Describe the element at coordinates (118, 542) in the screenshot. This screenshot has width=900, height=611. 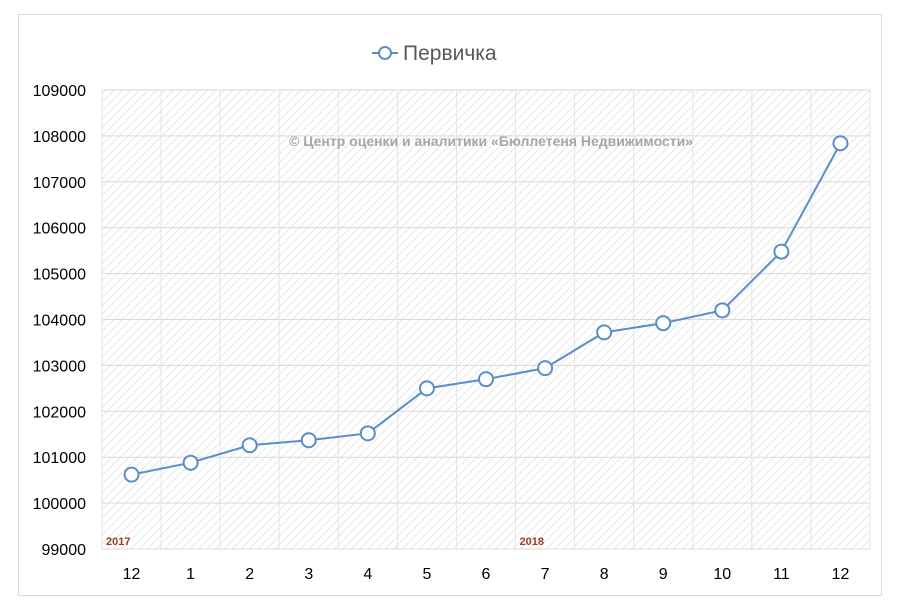
I see `year-label: 2017` at that location.